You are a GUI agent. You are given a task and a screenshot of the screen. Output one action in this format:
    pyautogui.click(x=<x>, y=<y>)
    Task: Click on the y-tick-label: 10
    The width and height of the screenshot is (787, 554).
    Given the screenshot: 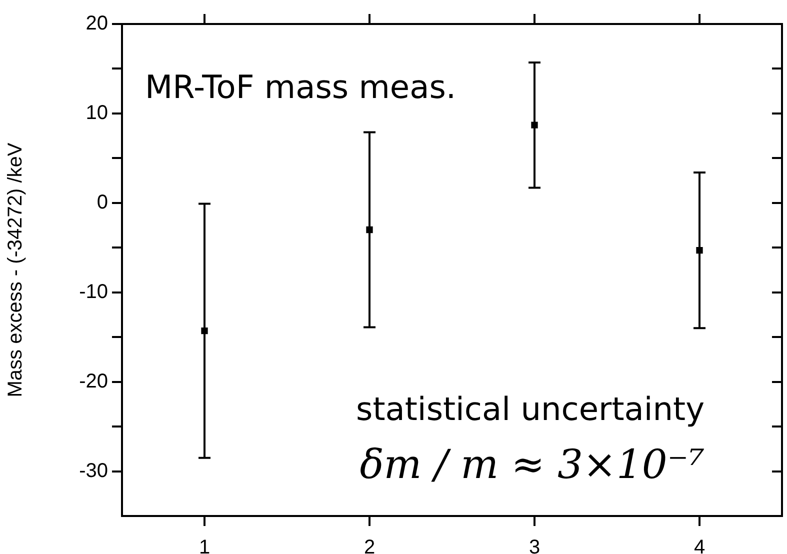 What is the action you would take?
    pyautogui.click(x=97, y=113)
    